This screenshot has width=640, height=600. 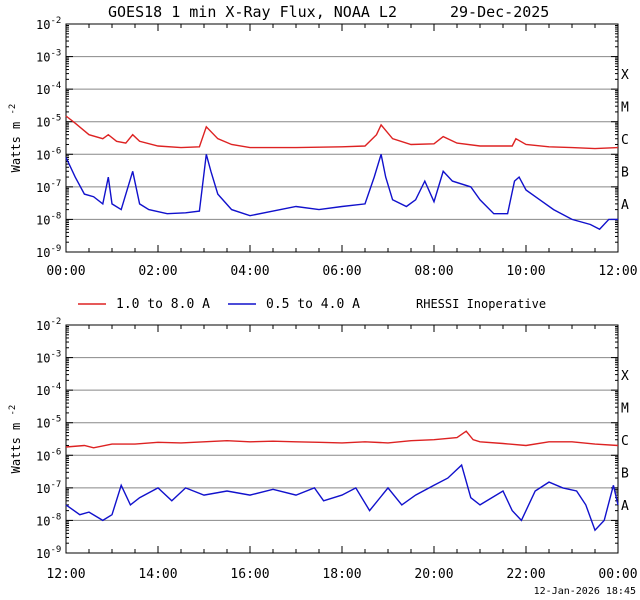 What do you see at coordinates (585, 591) in the screenshot?
I see `generated-timestamp: 12-Jan-2026 18:45` at bounding box center [585, 591].